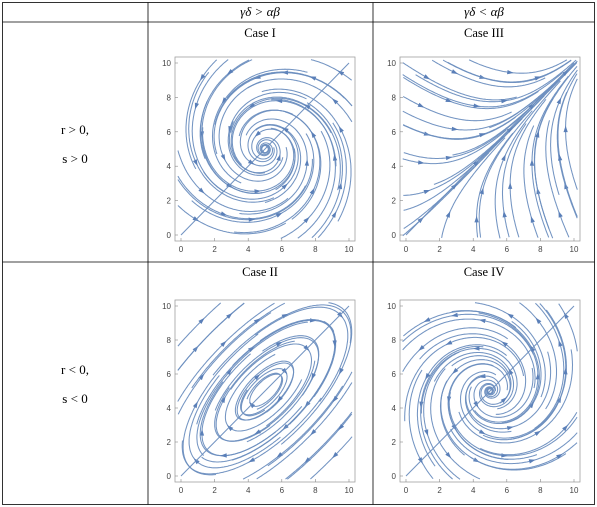 The height and width of the screenshot is (507, 597). What do you see at coordinates (74, 158) in the screenshot?
I see `row1-label-s: s > 0` at bounding box center [74, 158].